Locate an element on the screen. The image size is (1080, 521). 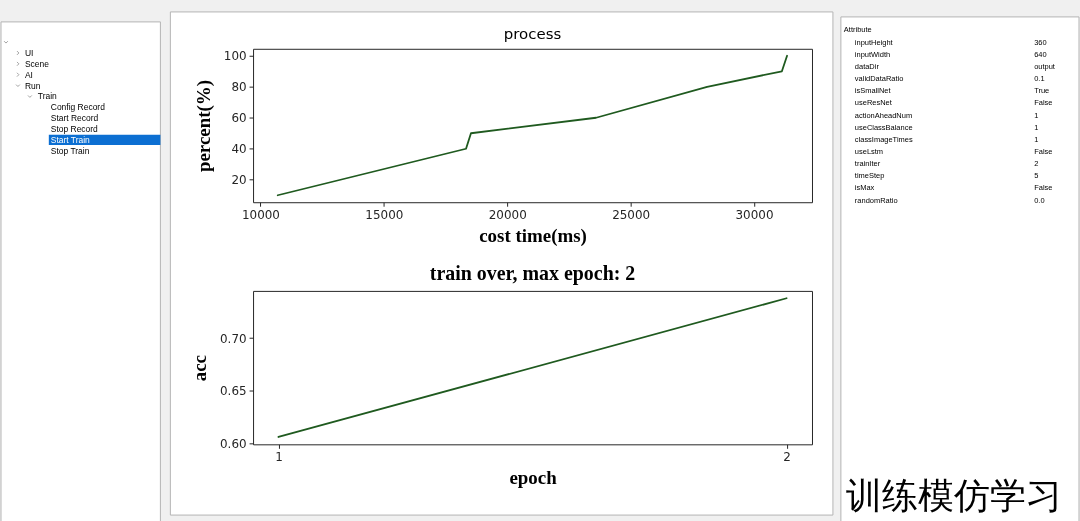
x-axis-title: cost time(ms) is located at coordinates (533, 235).